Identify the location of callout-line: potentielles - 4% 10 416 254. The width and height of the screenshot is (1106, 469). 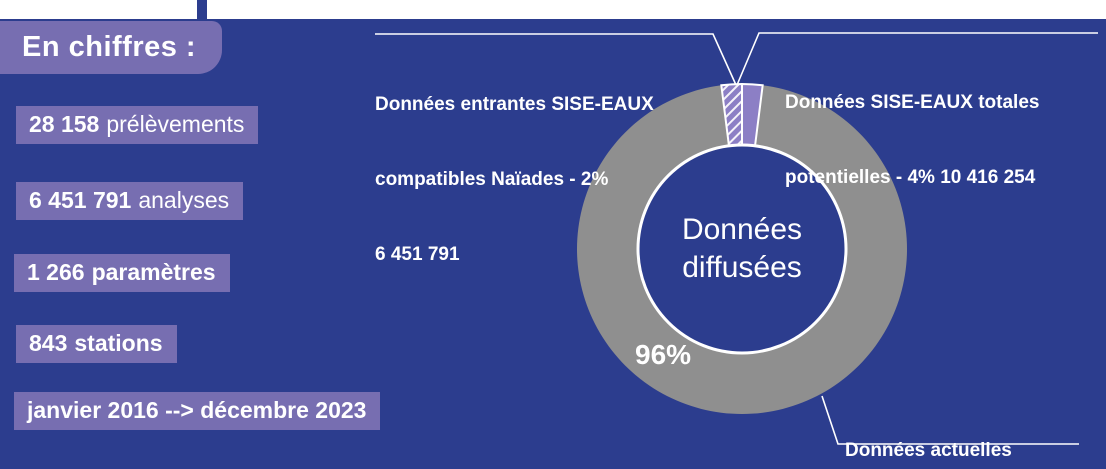
(910, 177).